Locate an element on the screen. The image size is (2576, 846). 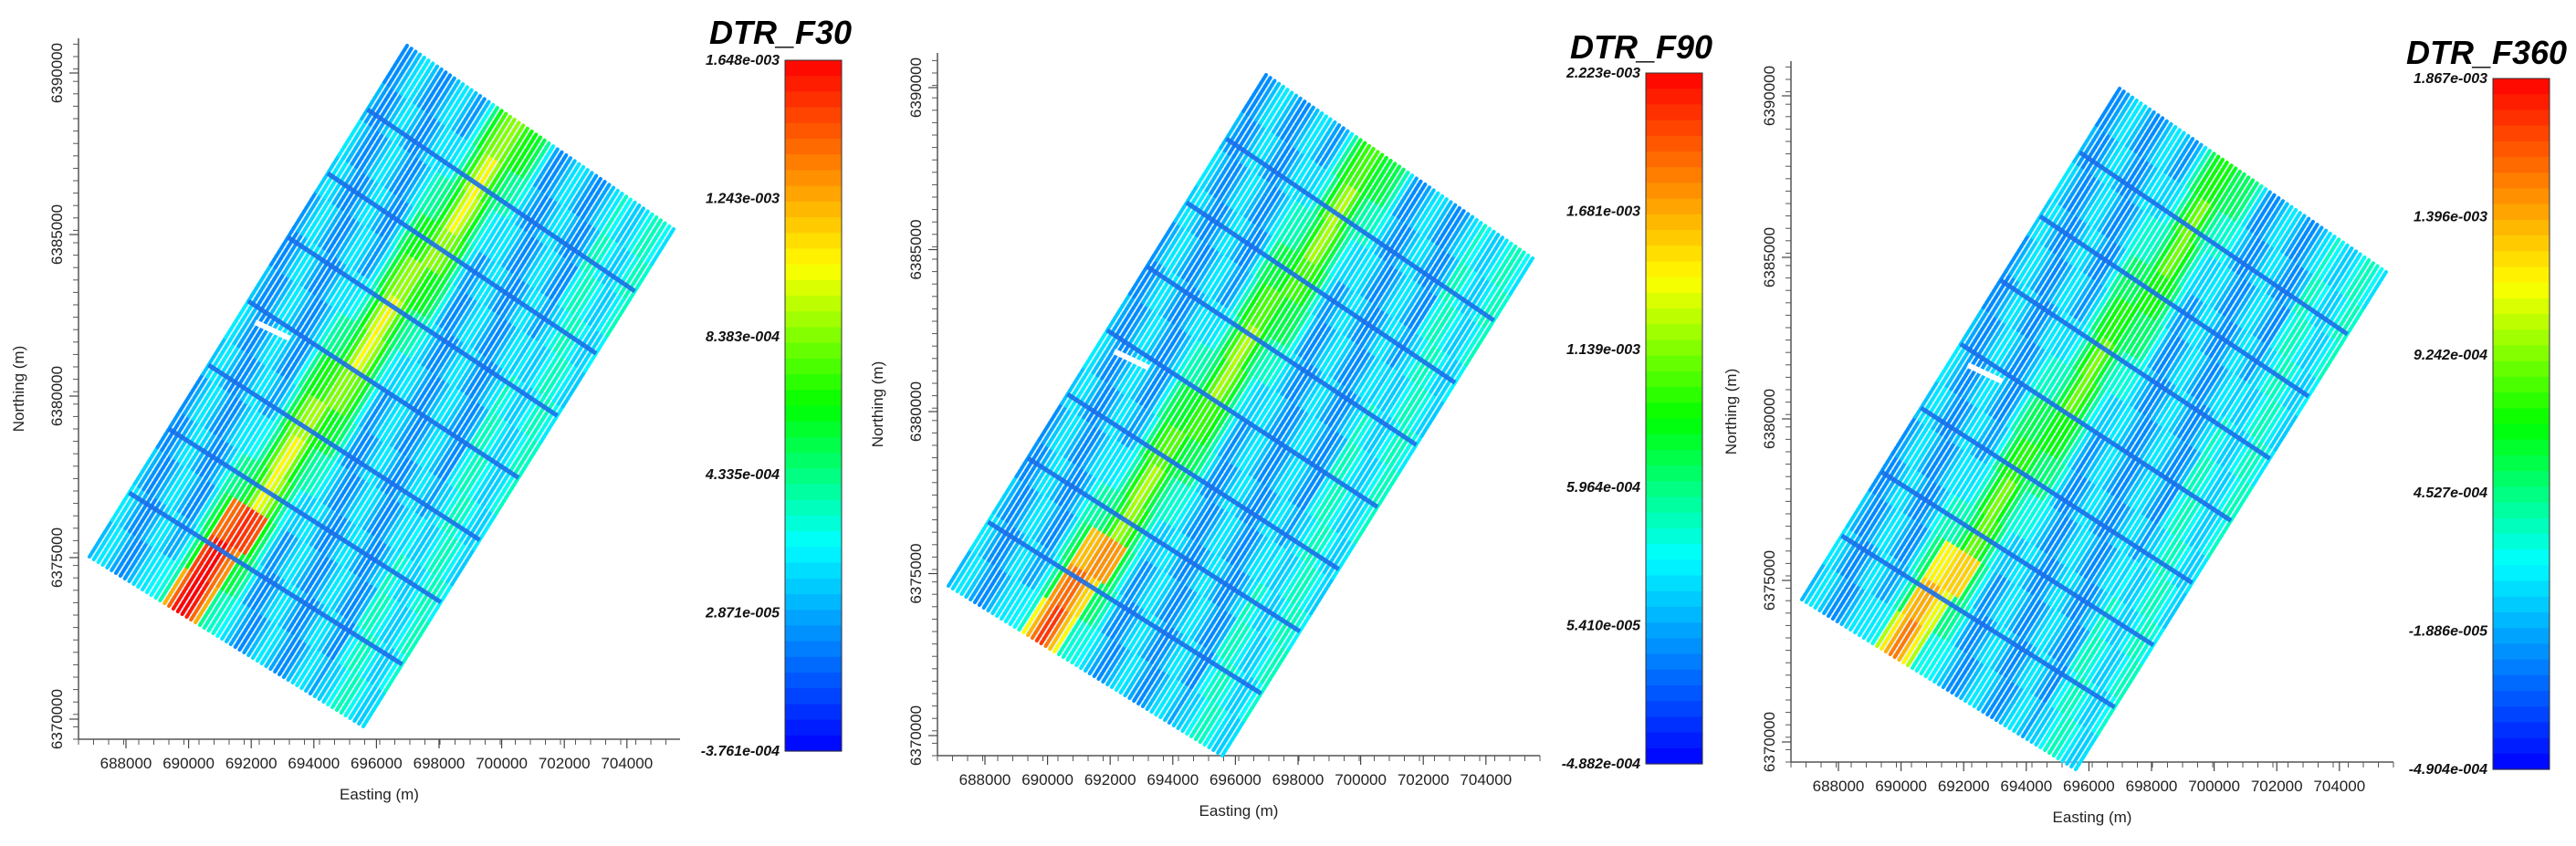
tie-line is located at coordinates (423, 326).